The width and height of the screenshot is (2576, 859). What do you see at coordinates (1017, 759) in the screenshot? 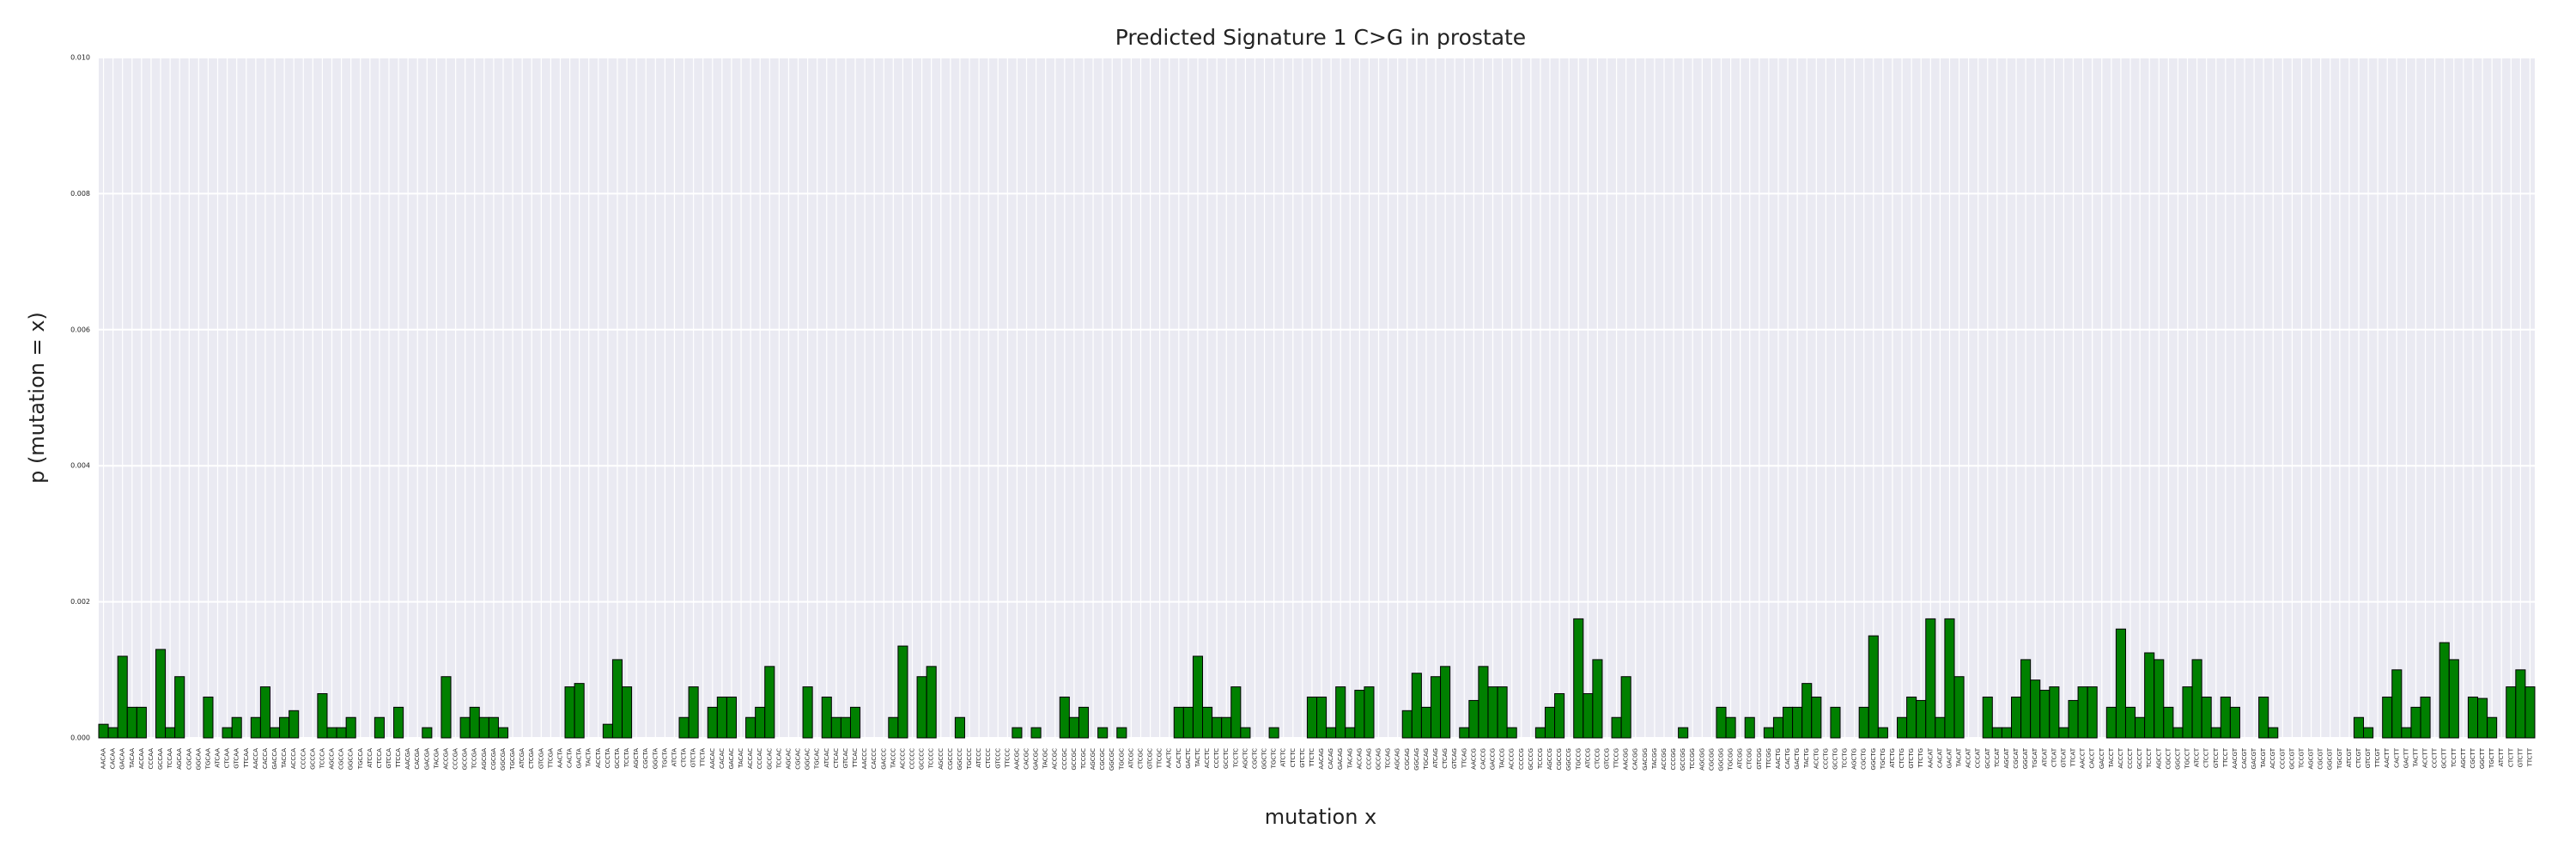
I see `x-tick-label: AACGC` at bounding box center [1017, 759].